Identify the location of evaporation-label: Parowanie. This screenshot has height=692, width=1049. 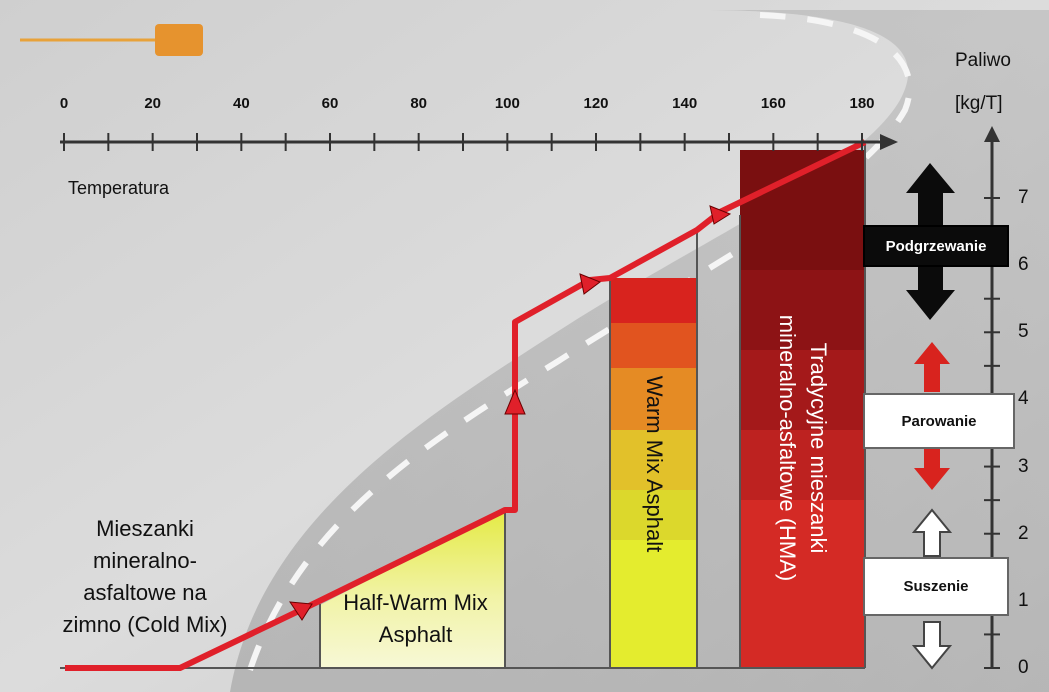
(939, 421).